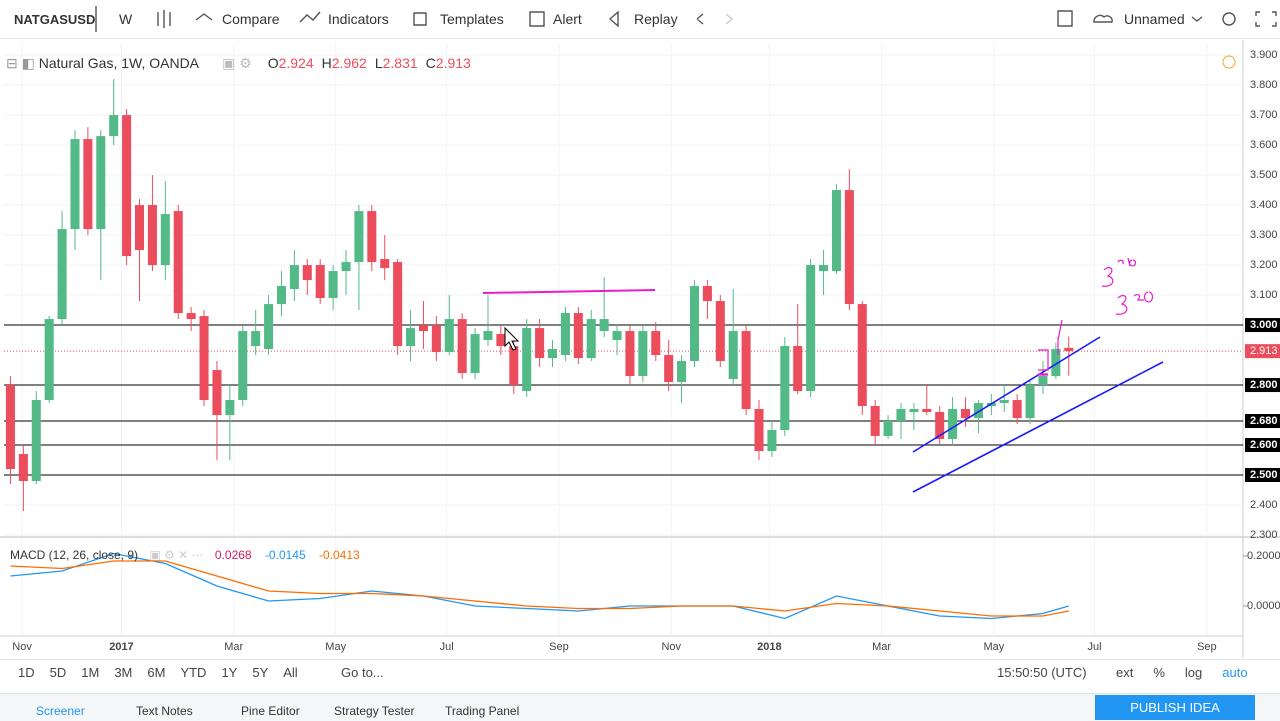 The width and height of the screenshot is (1280, 721). Describe the element at coordinates (482, 711) in the screenshot. I see `footer-tab: Trading Panel` at that location.